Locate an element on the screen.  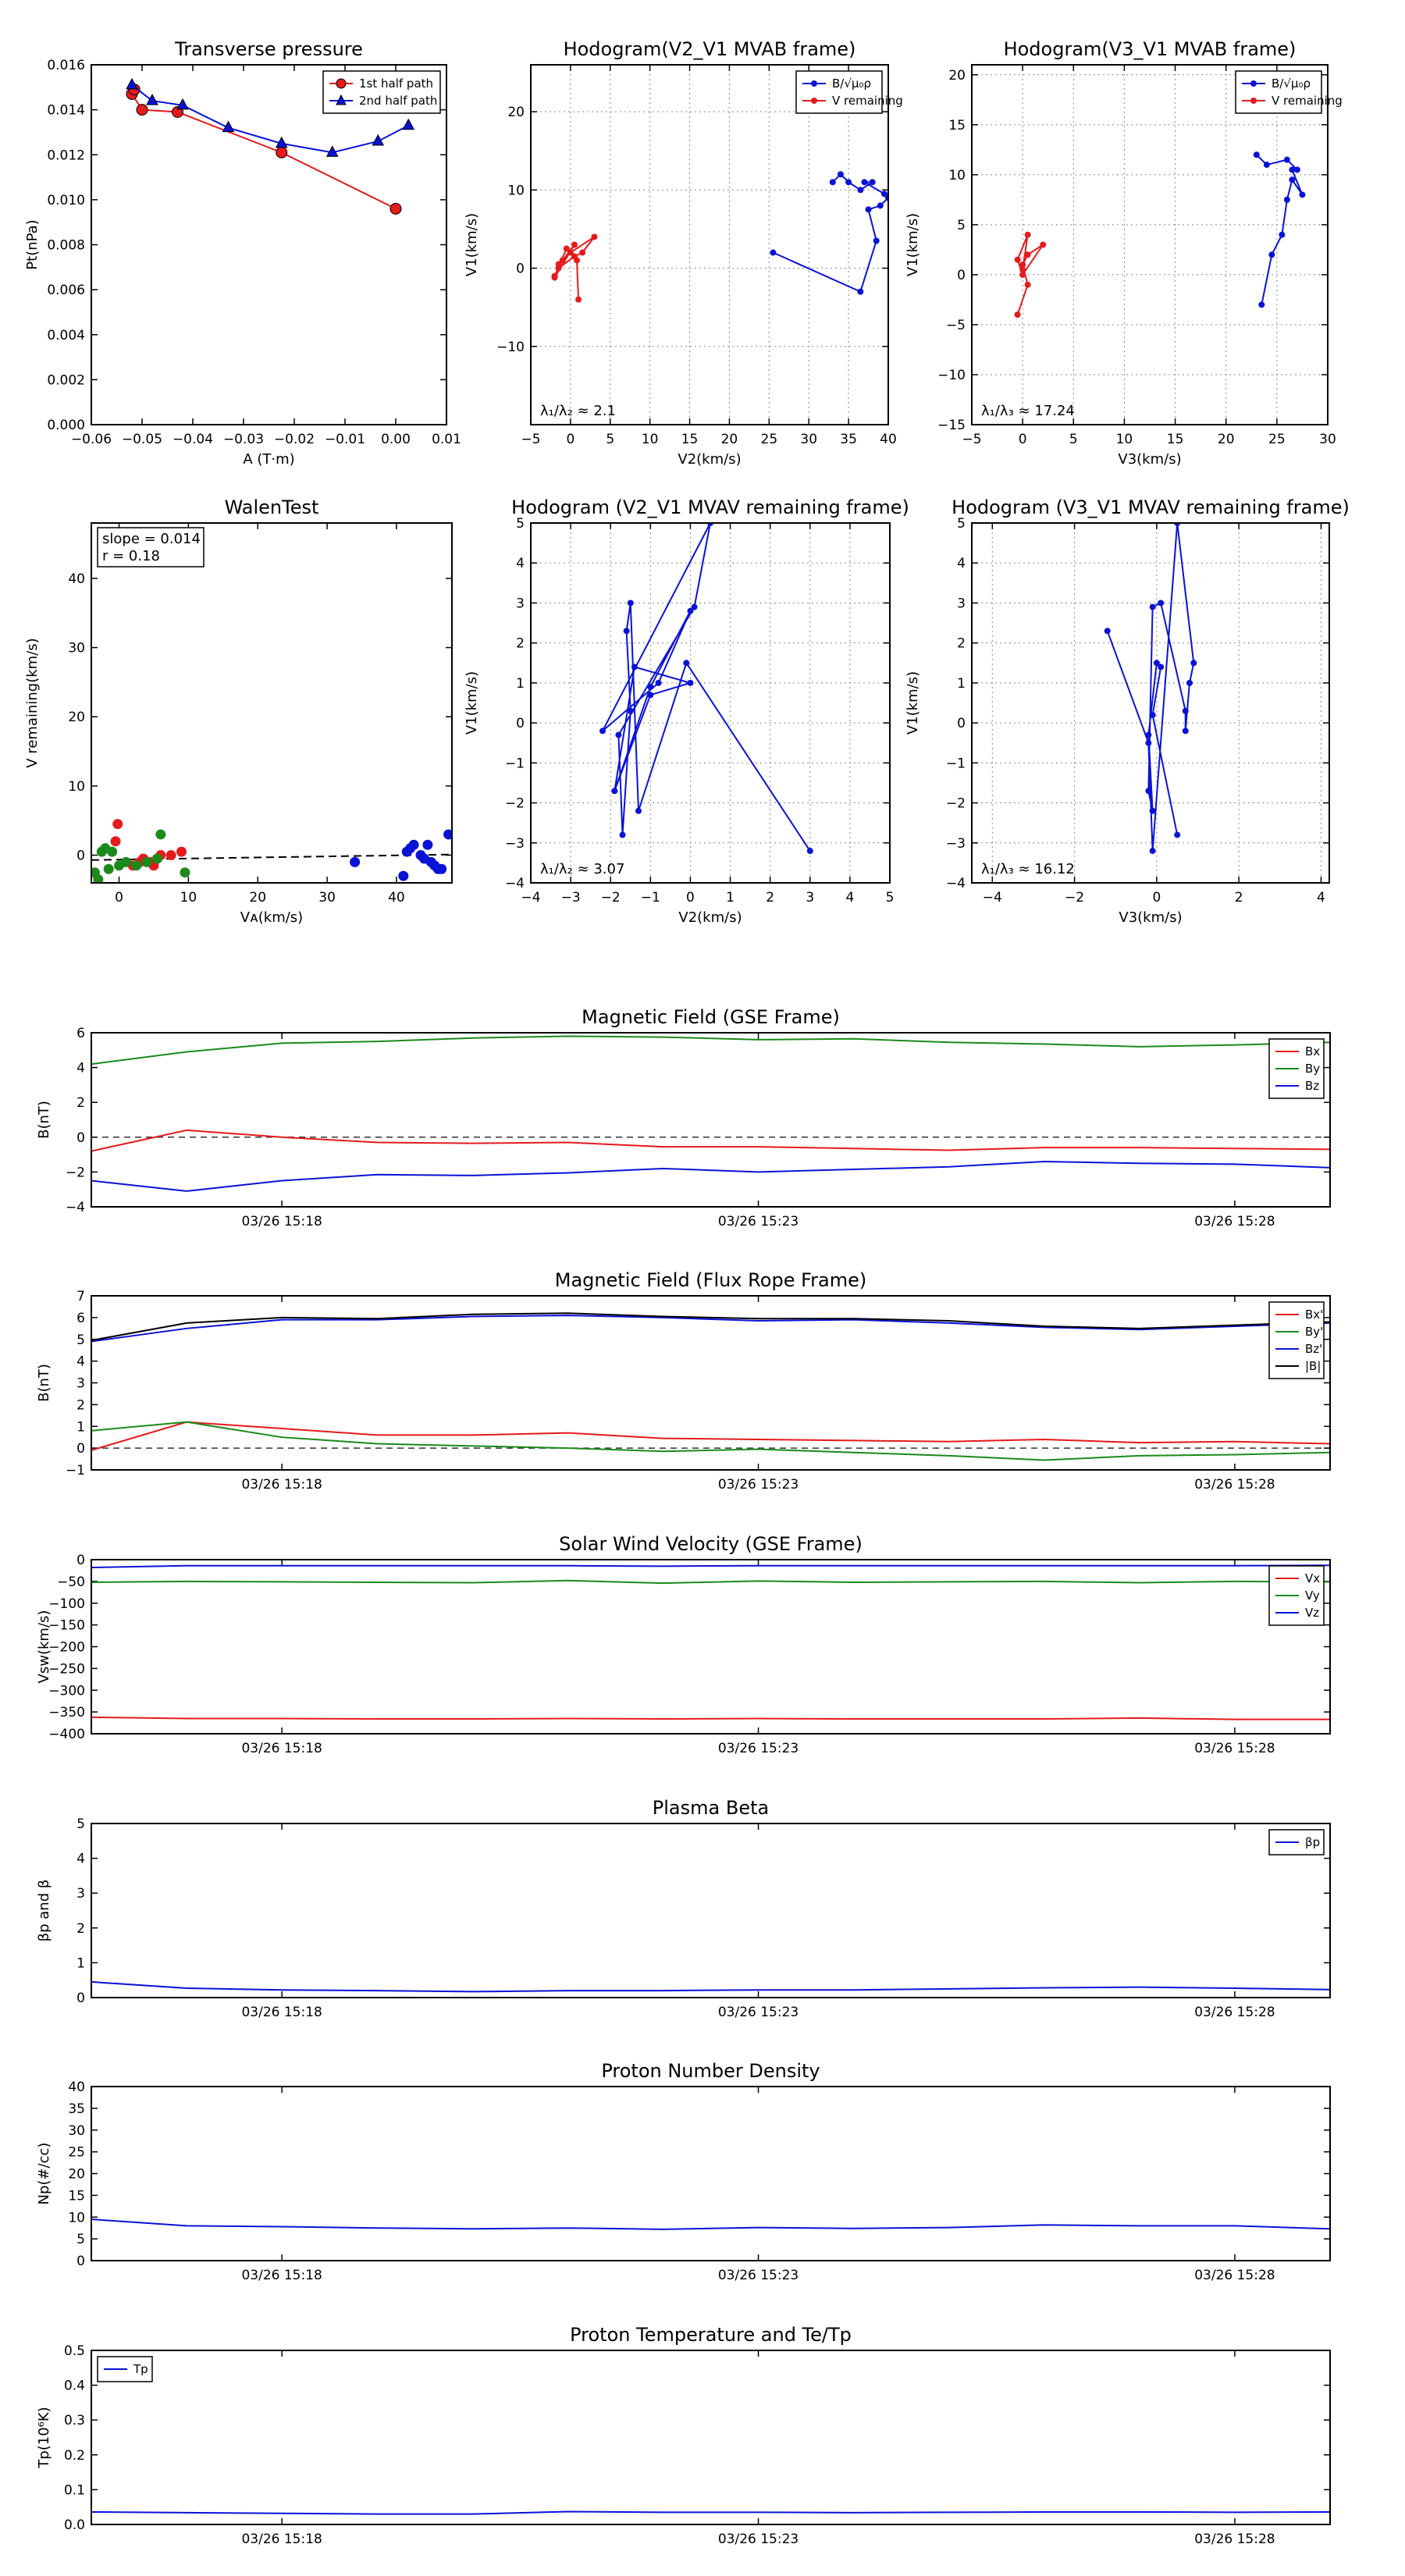
y-tick-label: 2 is located at coordinates (81, 1405).